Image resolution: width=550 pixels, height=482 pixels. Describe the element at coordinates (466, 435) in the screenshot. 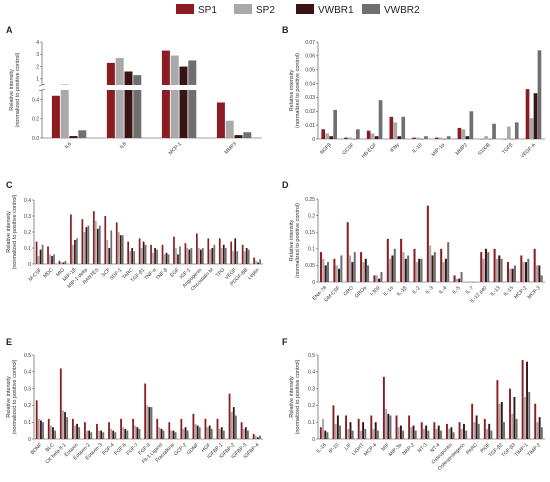

I see `bar-vwbr2-osteoprotegerin` at that location.